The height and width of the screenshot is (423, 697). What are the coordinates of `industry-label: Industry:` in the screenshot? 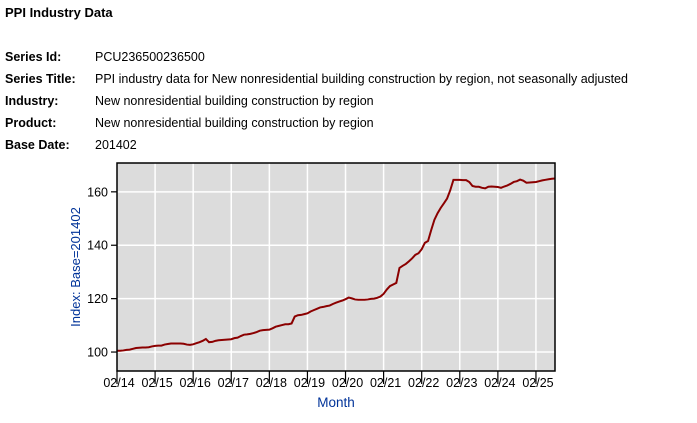 It's located at (32, 101).